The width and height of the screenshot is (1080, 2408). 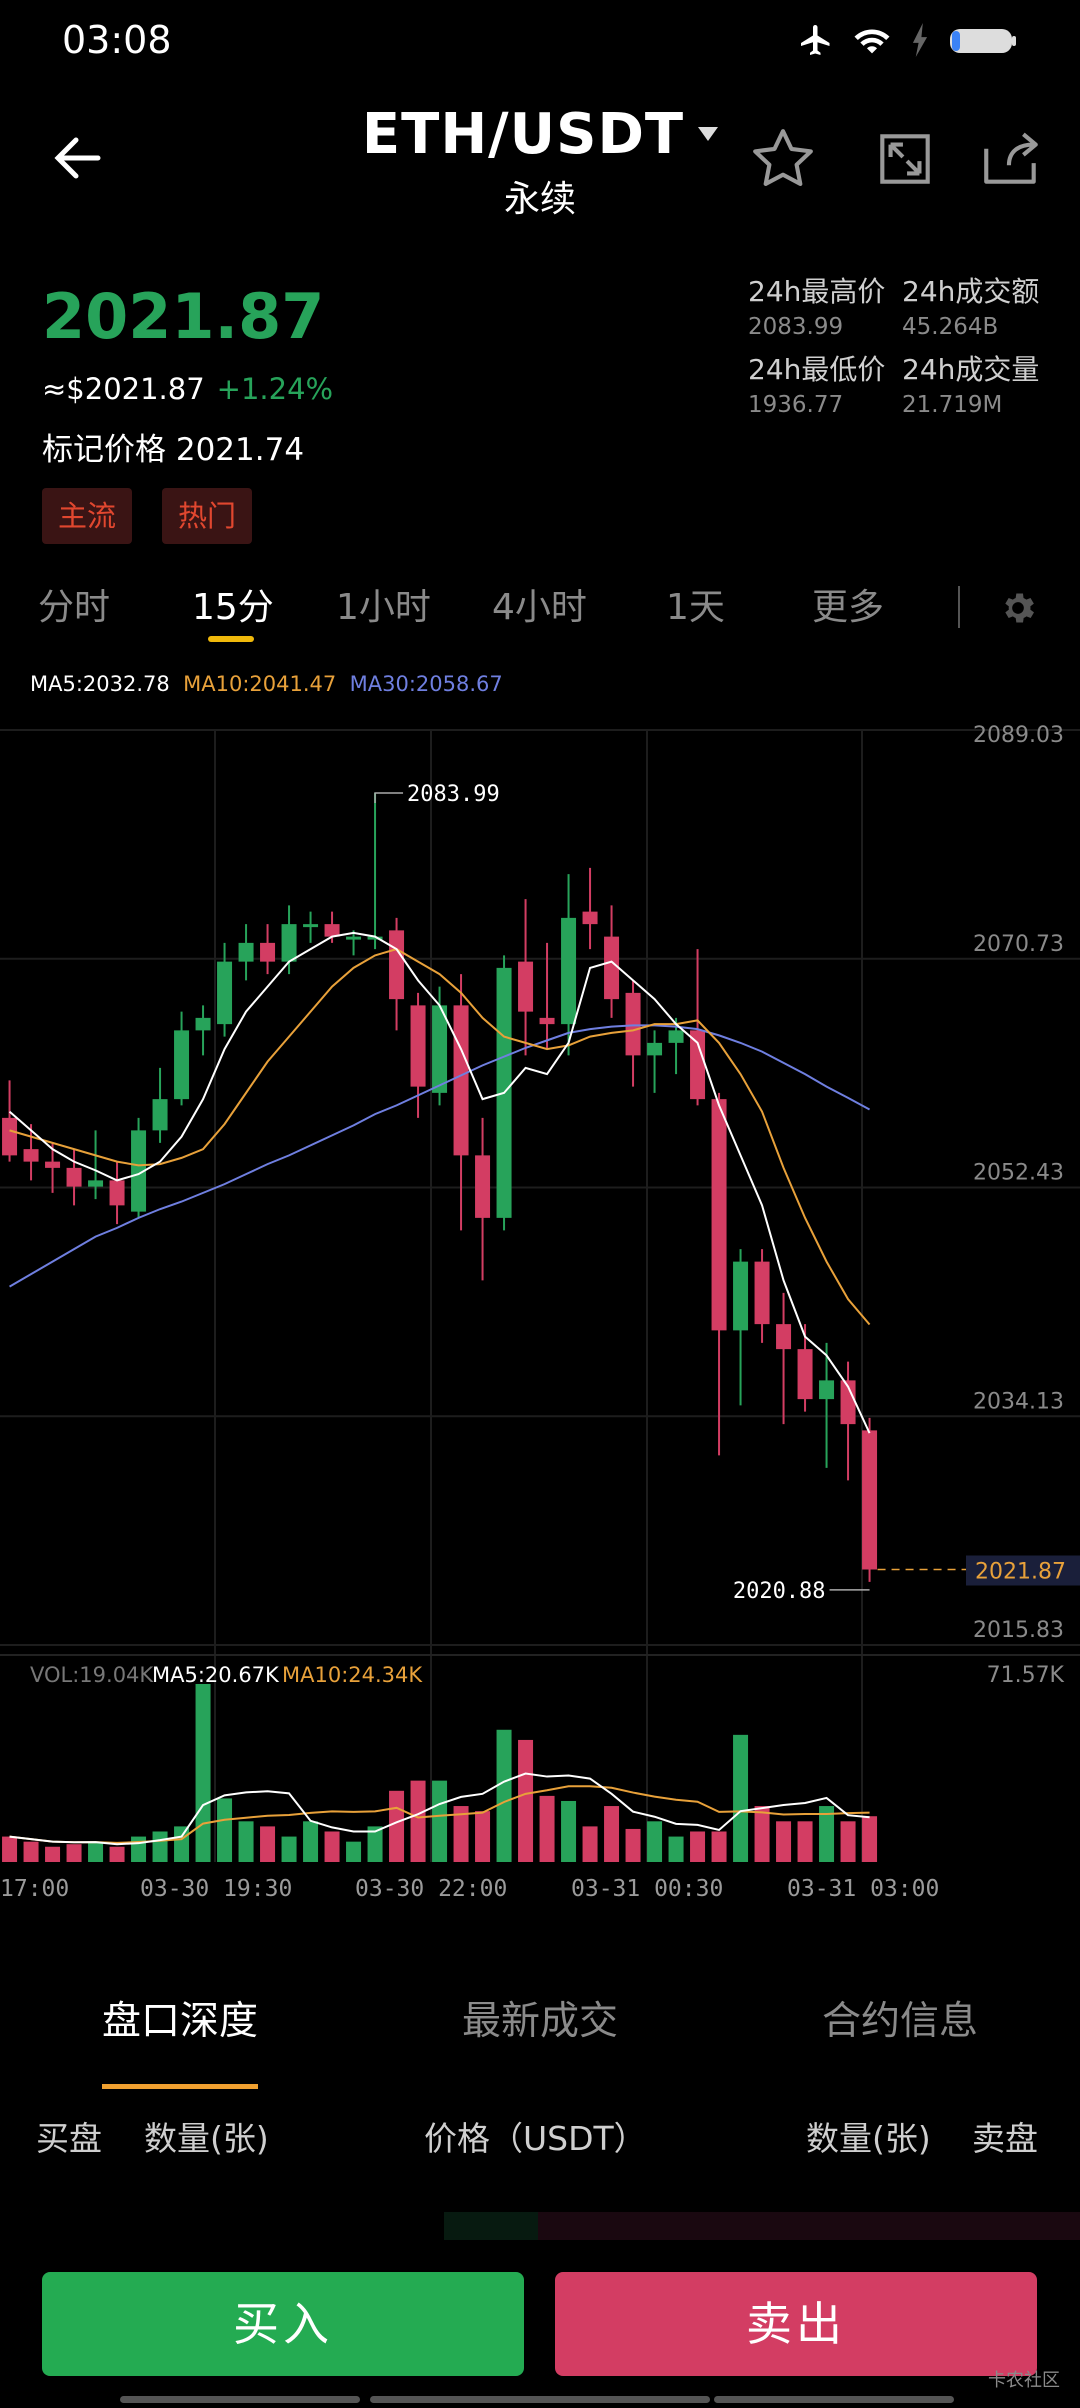 What do you see at coordinates (207, 516) in the screenshot?
I see `tag-hot: 热门` at bounding box center [207, 516].